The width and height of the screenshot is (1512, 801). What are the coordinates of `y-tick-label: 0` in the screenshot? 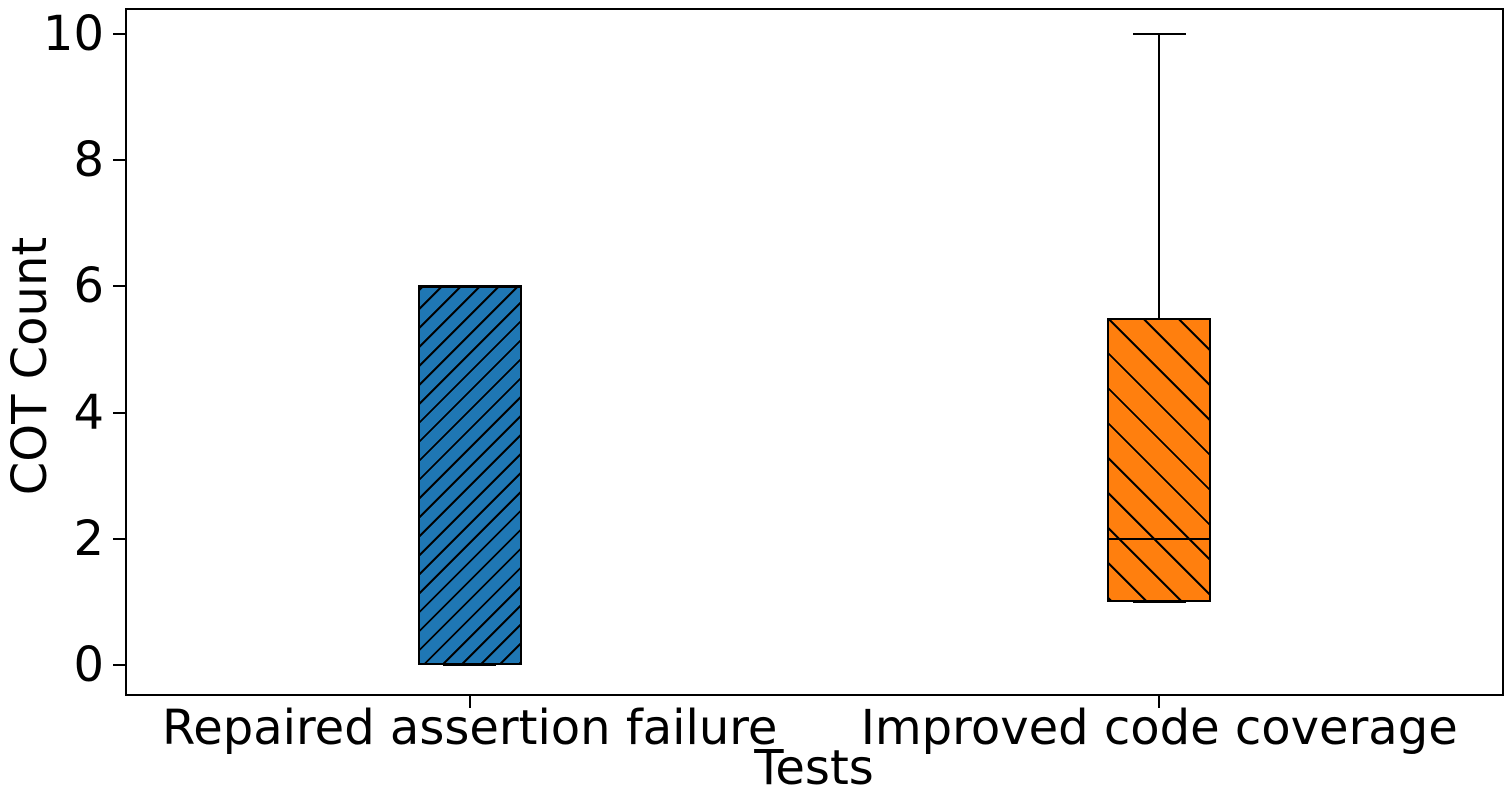 It's located at (88, 665).